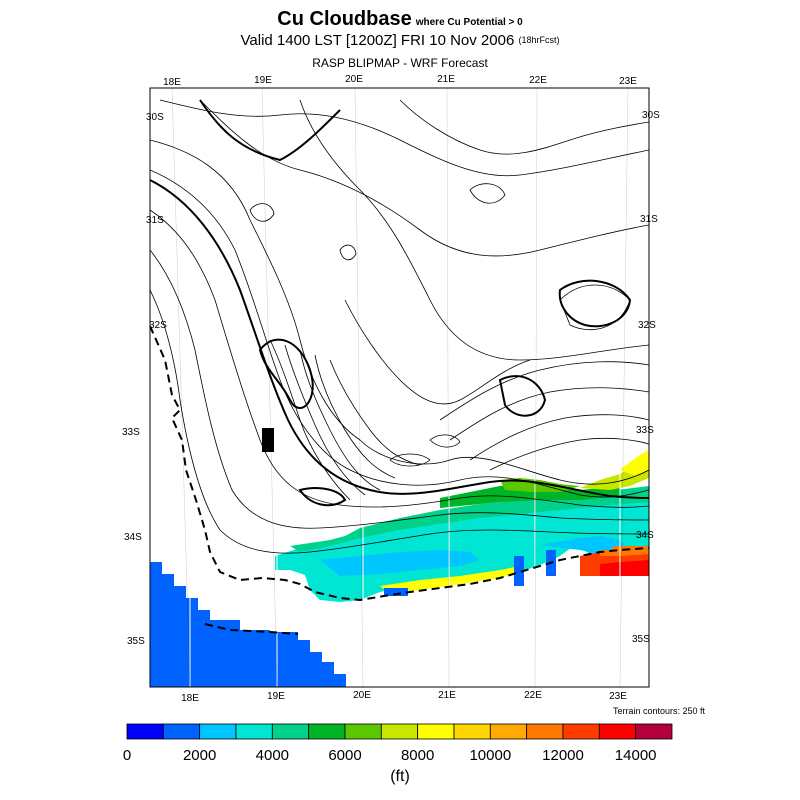  What do you see at coordinates (490, 755) in the screenshot?
I see `colorbar-tick-label: 10000` at bounding box center [490, 755].